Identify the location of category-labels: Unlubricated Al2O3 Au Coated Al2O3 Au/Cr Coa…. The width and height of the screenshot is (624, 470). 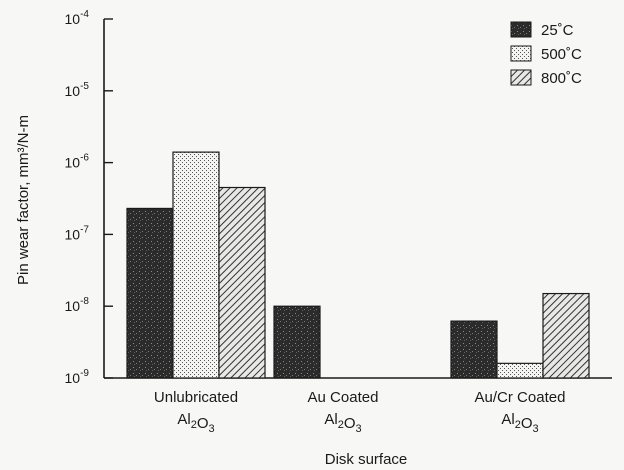
(360, 412).